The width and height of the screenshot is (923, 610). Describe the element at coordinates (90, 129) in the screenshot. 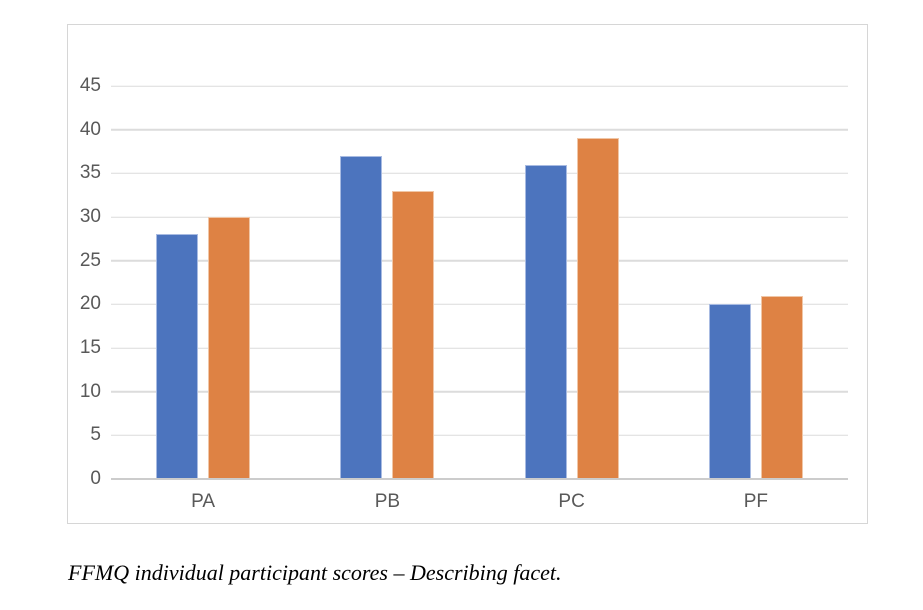

I see `y-tick-label-40: 40` at that location.